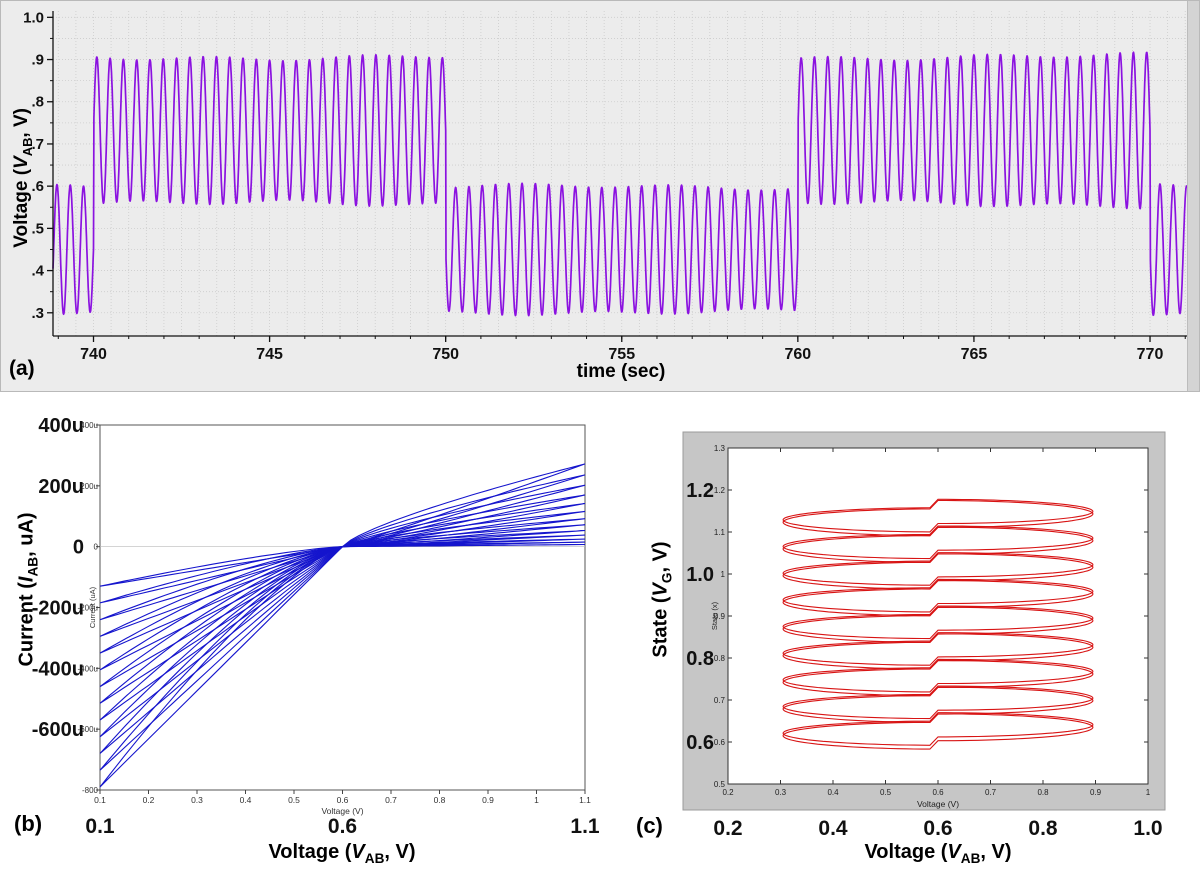 The image size is (1200, 879). Describe the element at coordinates (445, 354) in the screenshot. I see `svg-text: 750` at that location.